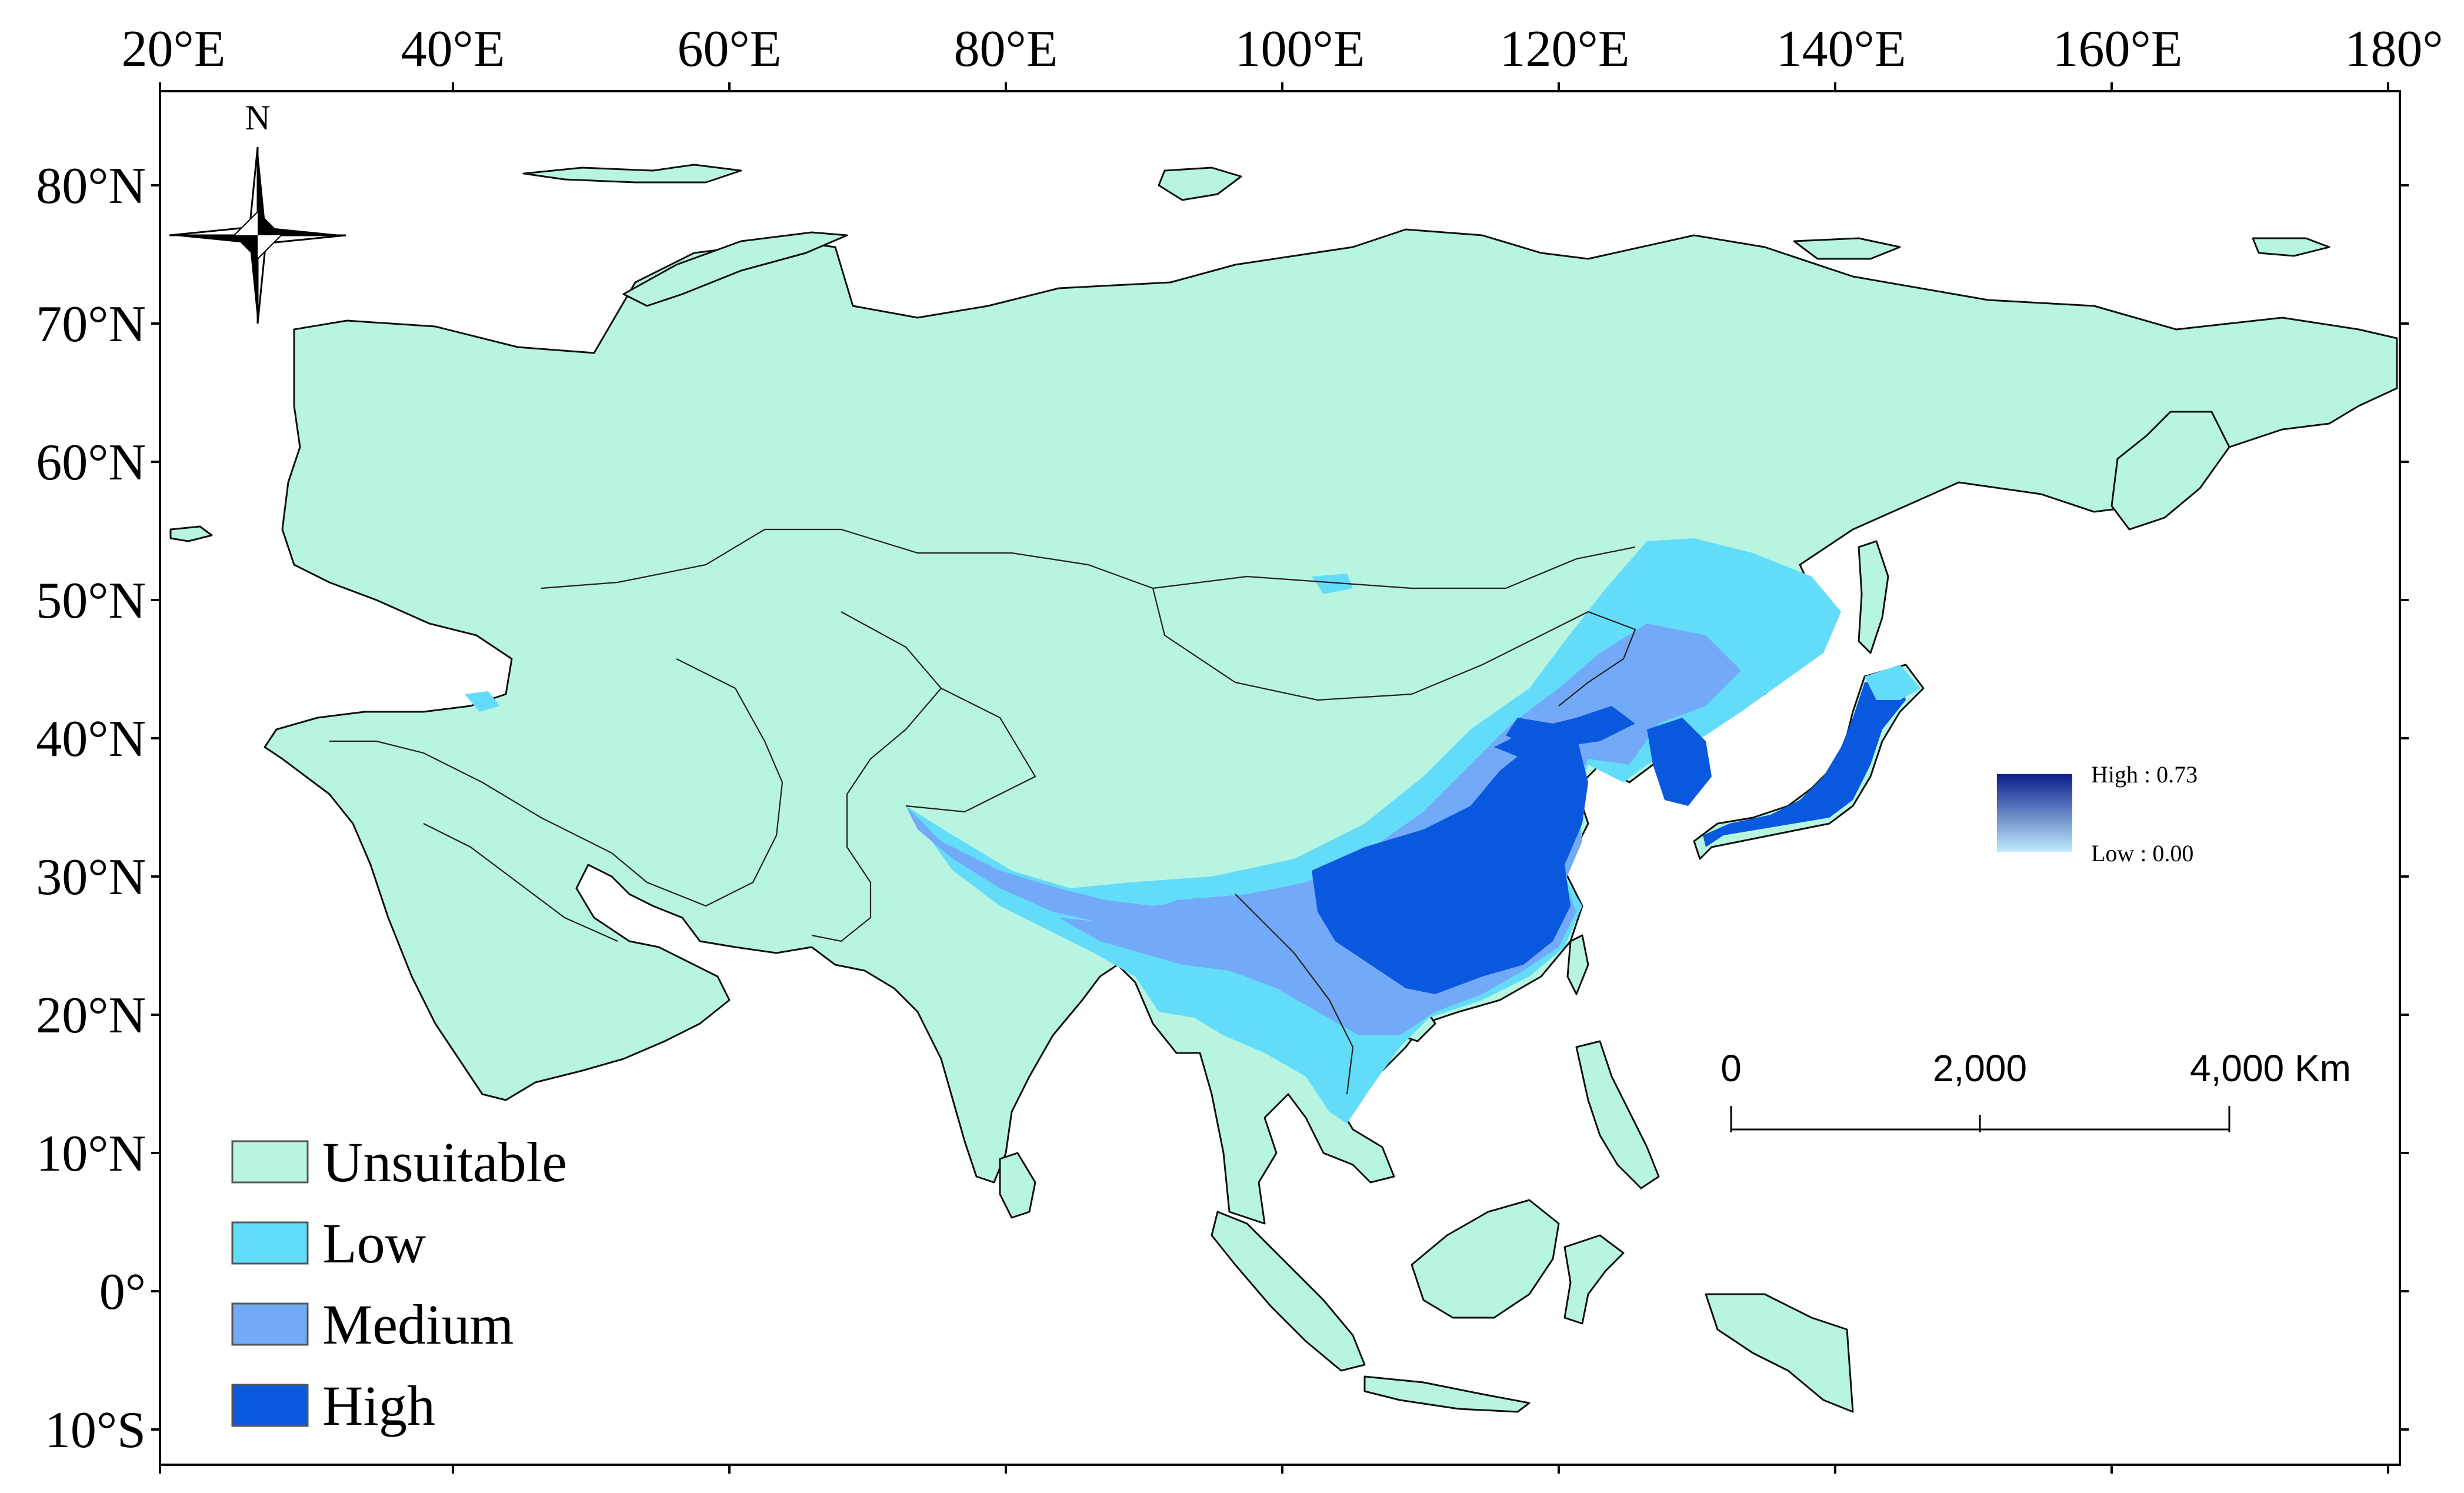 The width and height of the screenshot is (2464, 1493). What do you see at coordinates (2270, 1068) in the screenshot?
I see `scale-label-4000: 4,000 Km` at bounding box center [2270, 1068].